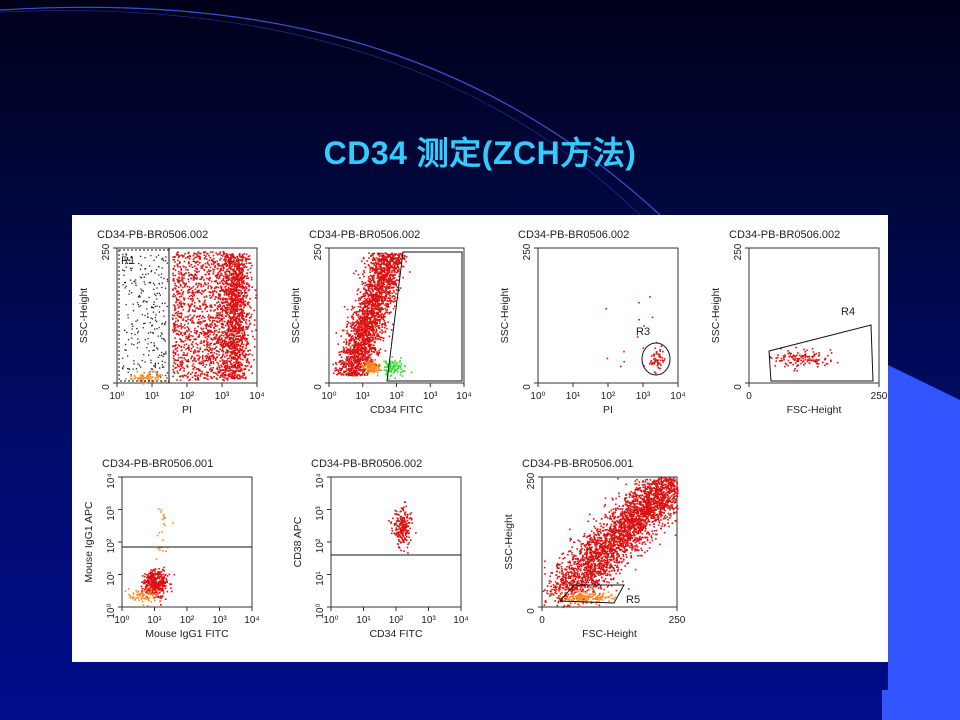 Image resolution: width=960 pixels, height=720 pixels. I want to click on gate-r3, so click(656, 359).